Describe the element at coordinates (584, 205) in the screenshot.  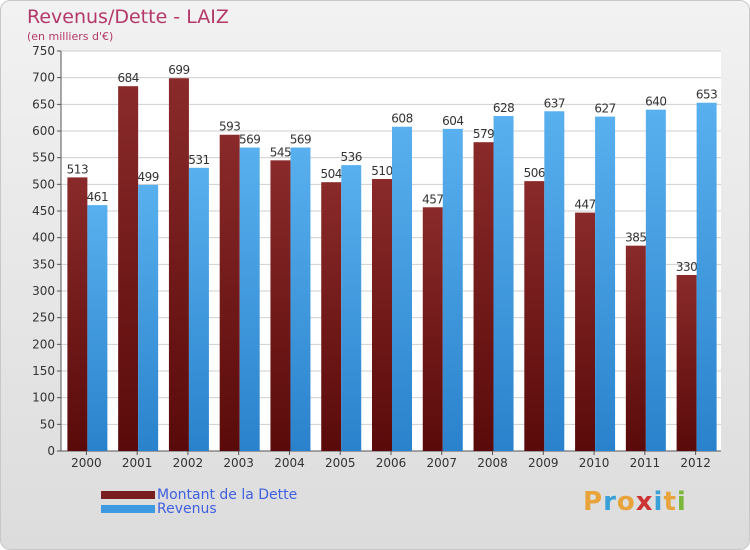
I see `data-label-dette: 447` at that location.